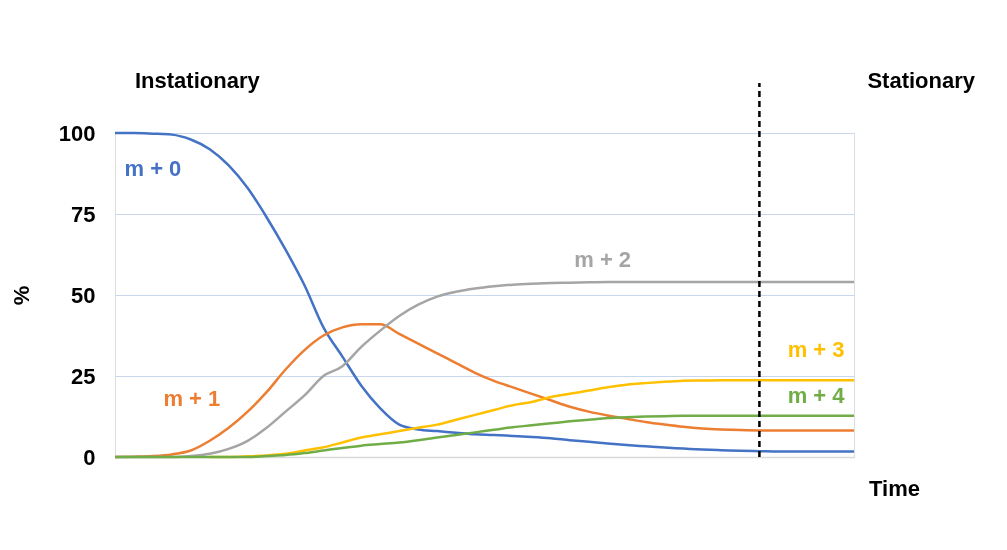 The height and width of the screenshot is (550, 1007). What do you see at coordinates (21, 295) in the screenshot?
I see `y-axis-title: %` at bounding box center [21, 295].